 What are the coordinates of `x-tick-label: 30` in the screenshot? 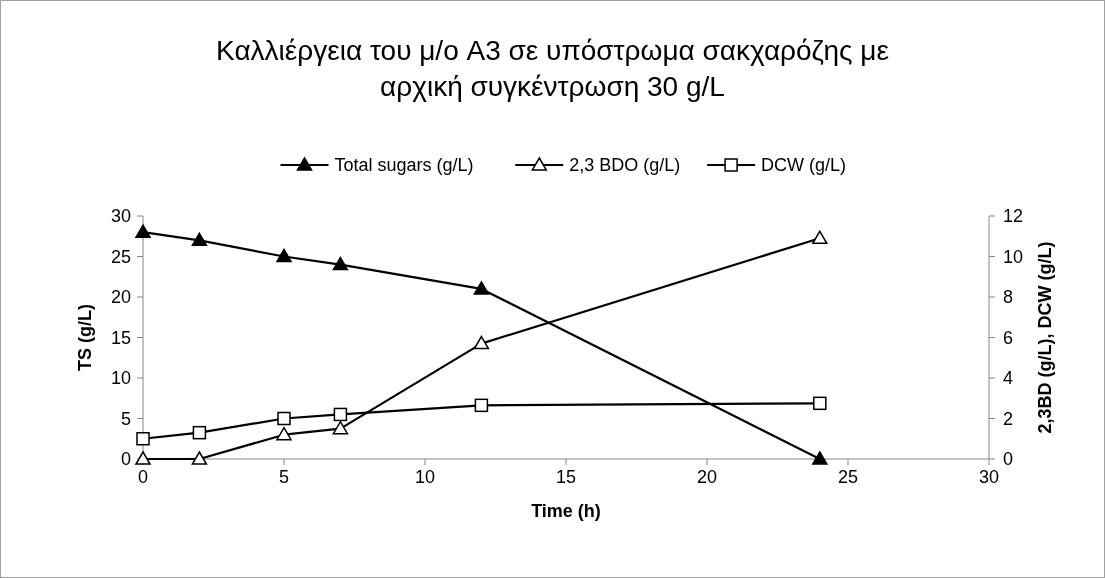 It's located at (989, 477).